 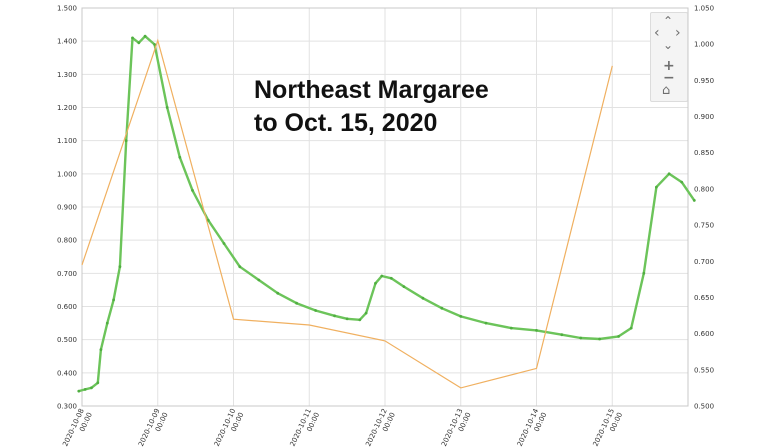 I want to click on y-left-tick-label: 0.600, so click(x=67, y=307).